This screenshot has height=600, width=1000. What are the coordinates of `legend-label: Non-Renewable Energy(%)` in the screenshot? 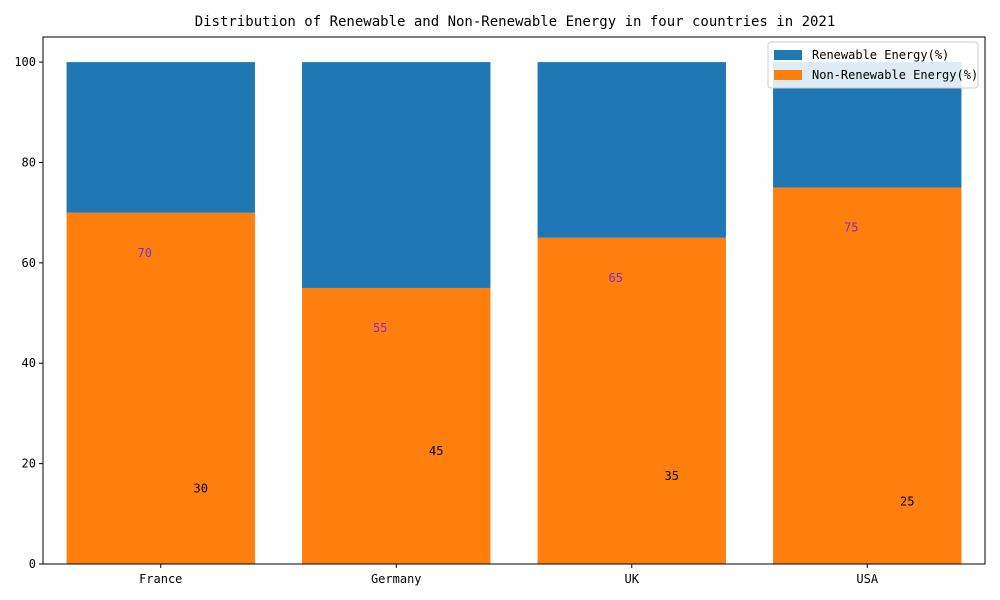 It's located at (895, 75).